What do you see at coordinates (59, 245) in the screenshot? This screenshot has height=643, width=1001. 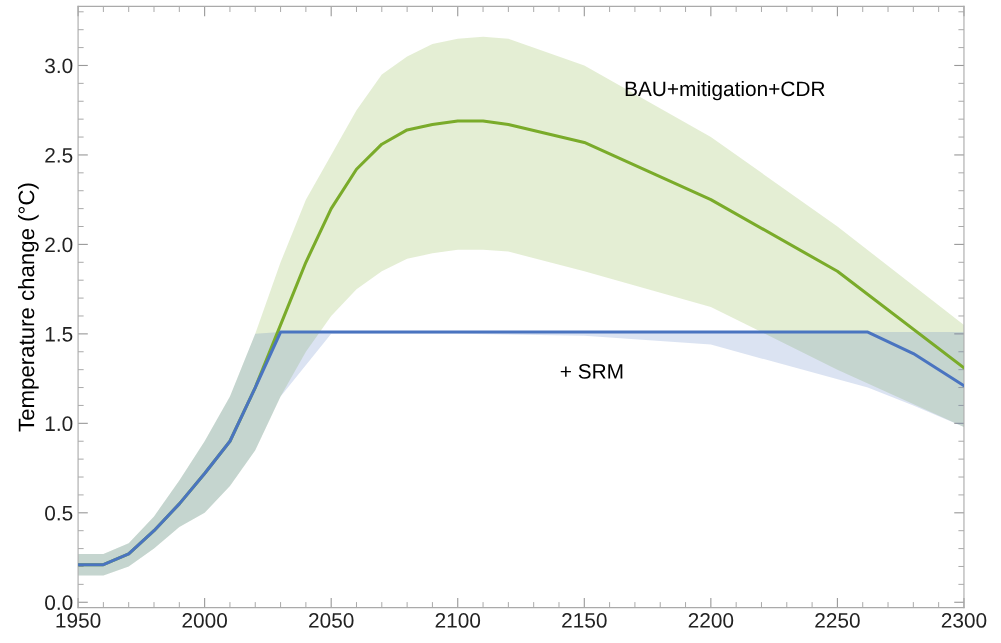 I see `y-tick-label: 2.0` at bounding box center [59, 245].